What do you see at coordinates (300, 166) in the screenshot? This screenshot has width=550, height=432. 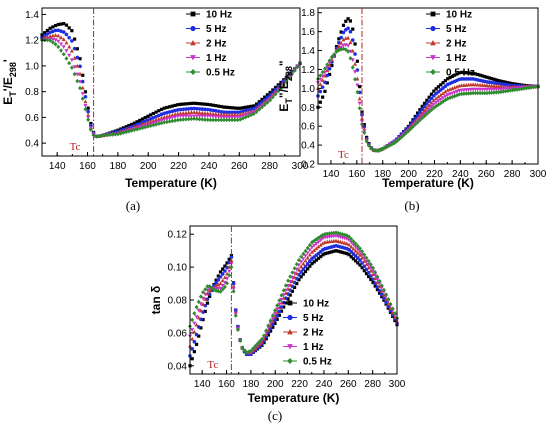 I see `x-tick-label: 300` at bounding box center [300, 166].